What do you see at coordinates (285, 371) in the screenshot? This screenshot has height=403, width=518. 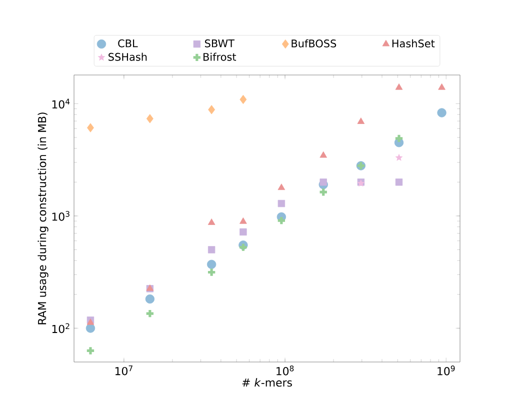 I see `x-tick-label: 10$^{8}$` at bounding box center [285, 371].